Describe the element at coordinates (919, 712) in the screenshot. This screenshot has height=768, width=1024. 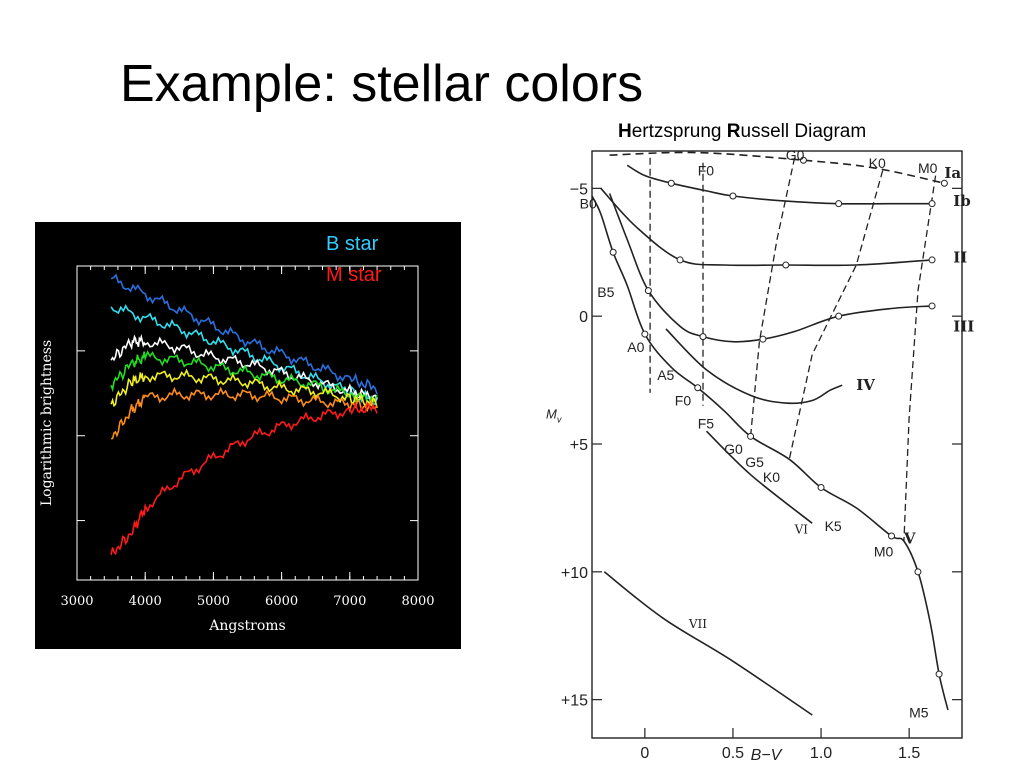
I see `spectral-type-label: M5` at that location.